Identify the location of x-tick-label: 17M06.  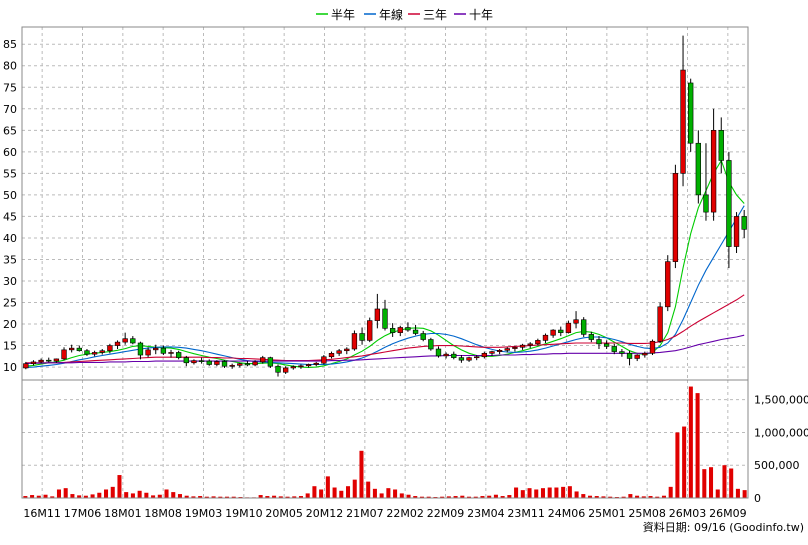
(83, 513).